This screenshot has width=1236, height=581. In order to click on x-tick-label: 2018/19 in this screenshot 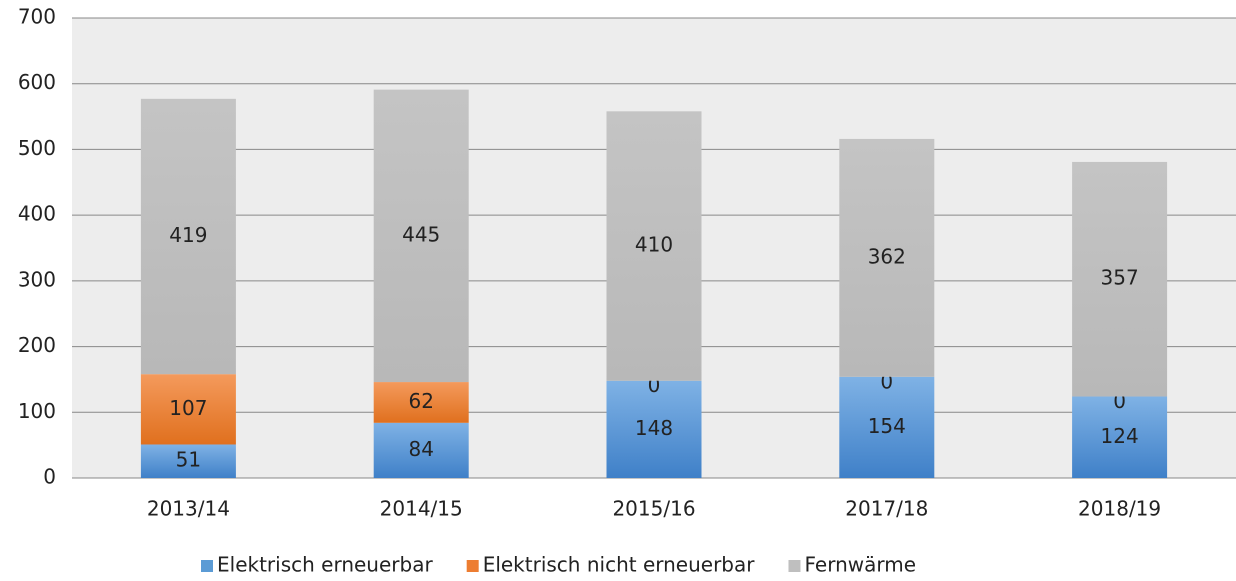, I will do `click(1119, 509)`.